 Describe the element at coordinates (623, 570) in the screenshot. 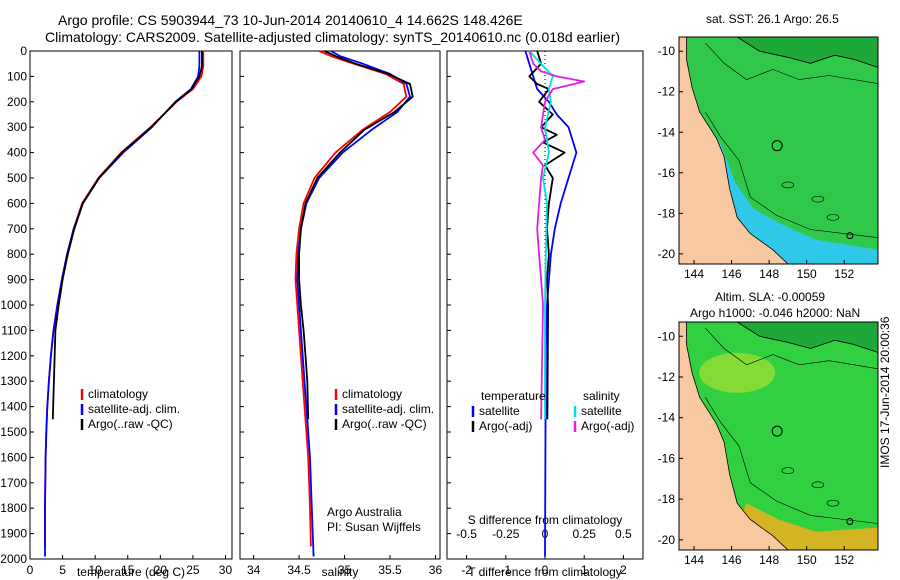

I see `difference-x-tick-label: 2` at that location.